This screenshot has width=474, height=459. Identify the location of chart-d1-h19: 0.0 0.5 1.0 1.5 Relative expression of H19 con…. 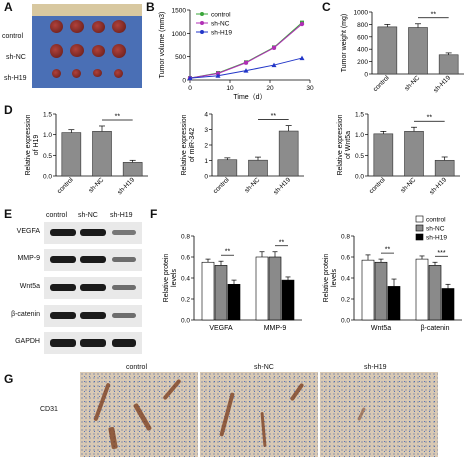
(86, 154).